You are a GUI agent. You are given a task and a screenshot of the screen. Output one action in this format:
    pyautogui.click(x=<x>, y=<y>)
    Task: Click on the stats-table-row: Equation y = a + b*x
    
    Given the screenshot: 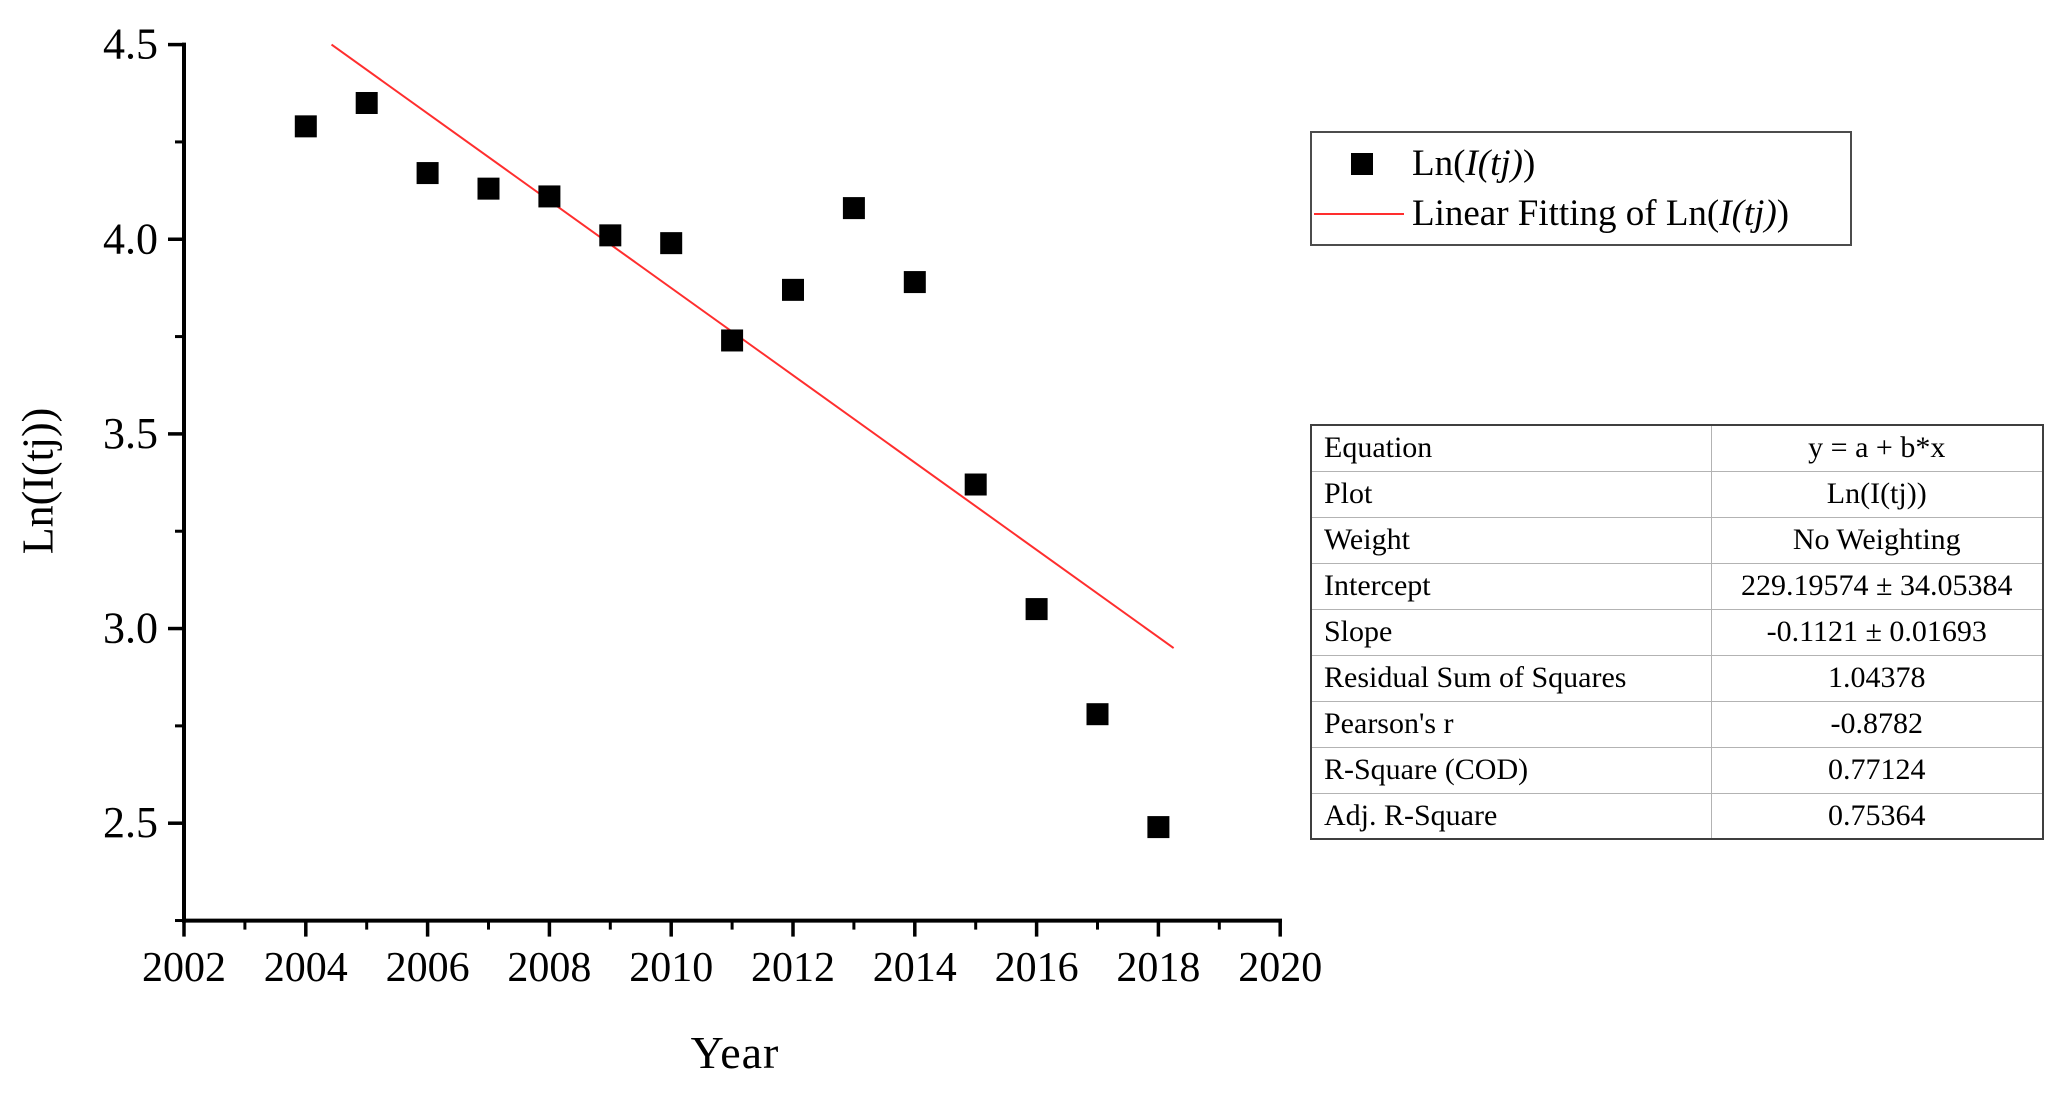 What is the action you would take?
    pyautogui.click(x=1677, y=448)
    